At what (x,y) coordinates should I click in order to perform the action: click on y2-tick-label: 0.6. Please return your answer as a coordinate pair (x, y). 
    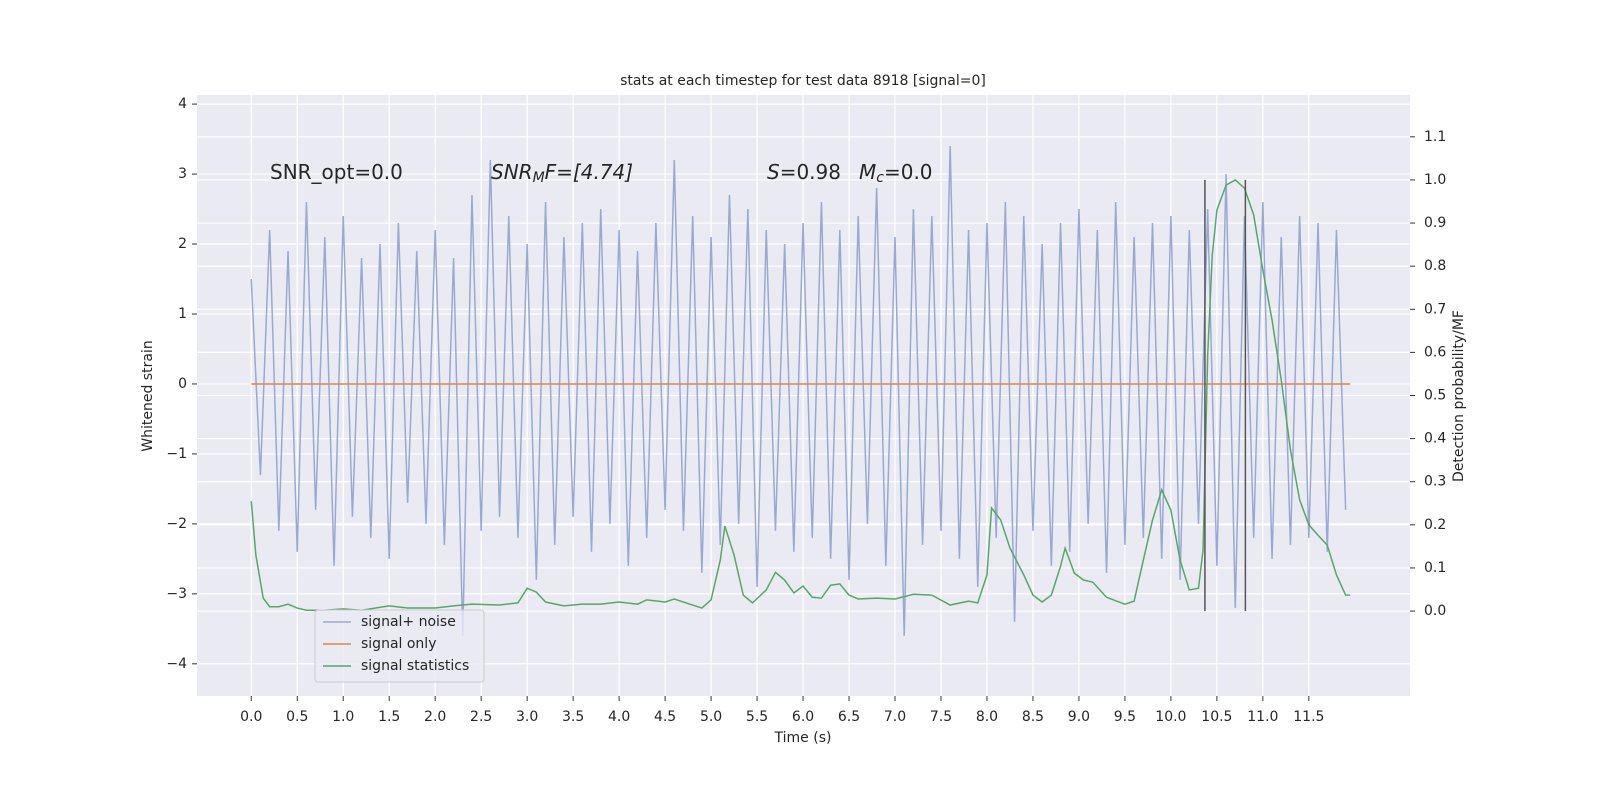
    Looking at the image, I should click on (1435, 352).